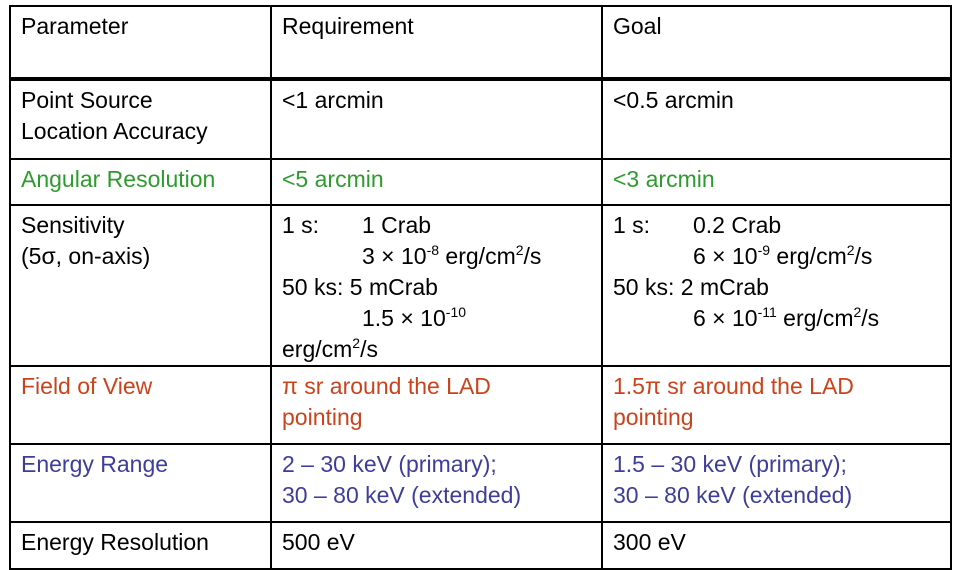 This screenshot has width=960, height=570. Describe the element at coordinates (87, 100) in the screenshot. I see `parameter-line: Point Source` at that location.